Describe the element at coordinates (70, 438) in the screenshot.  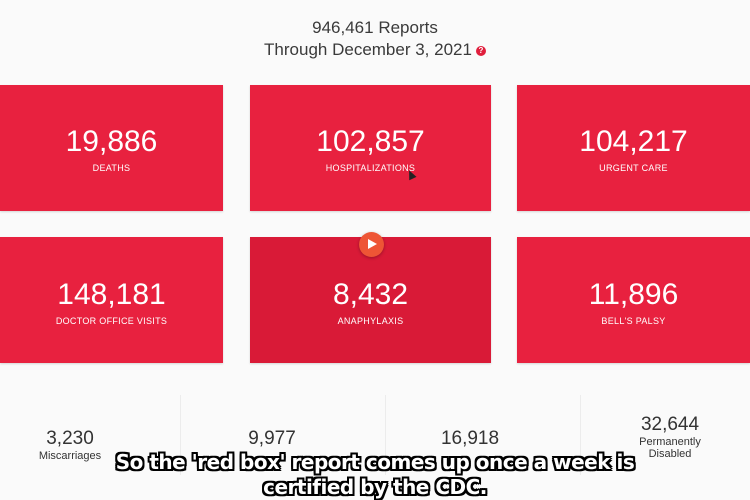
I see `miscarriages-value: 3,230` at that location.